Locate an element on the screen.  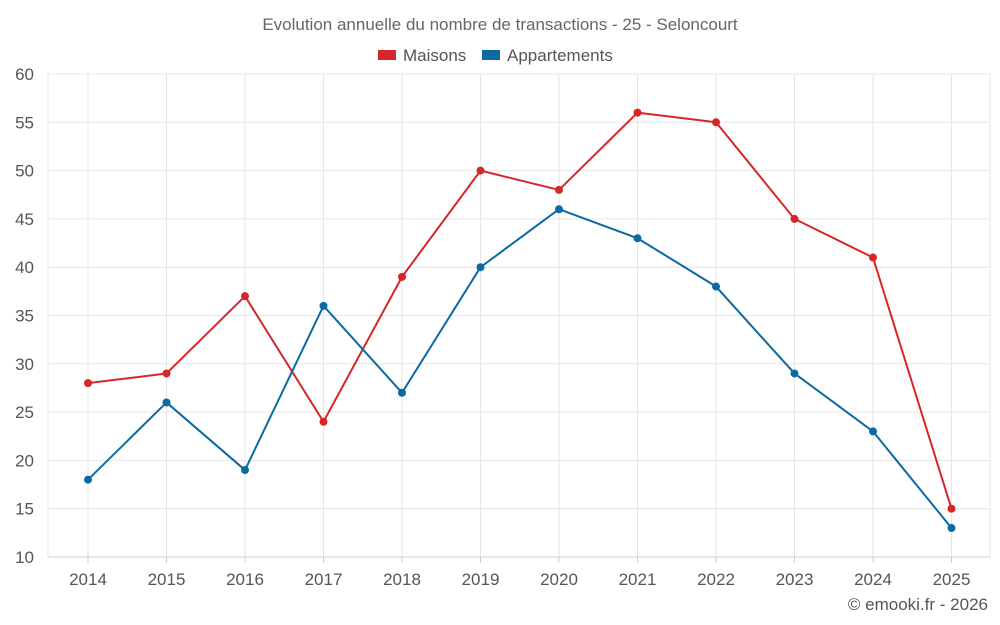
x-tick-label: 2017 is located at coordinates (324, 579).